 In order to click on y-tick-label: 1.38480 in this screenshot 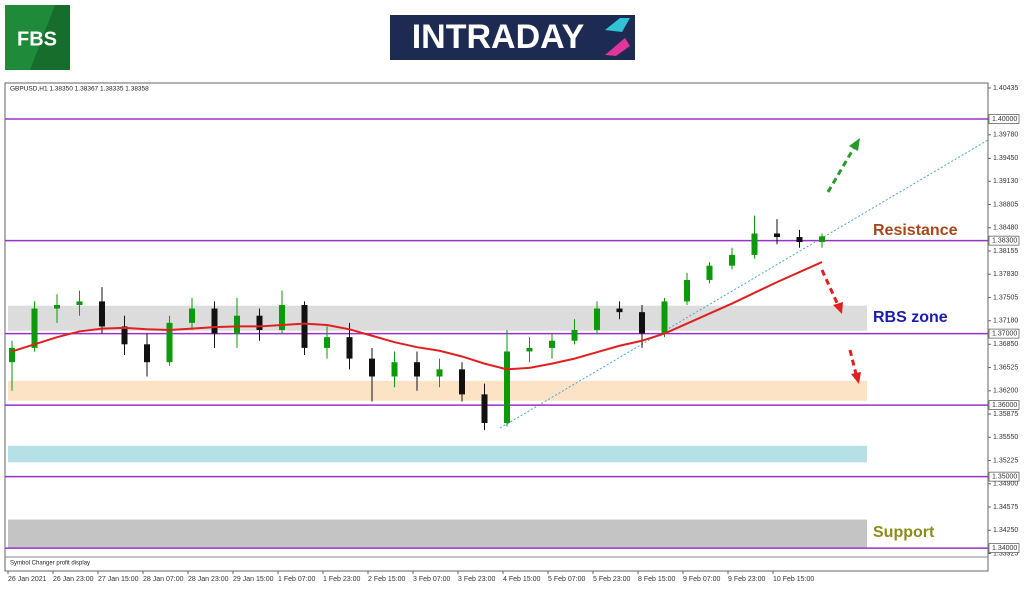, I will do `click(1005, 228)`.